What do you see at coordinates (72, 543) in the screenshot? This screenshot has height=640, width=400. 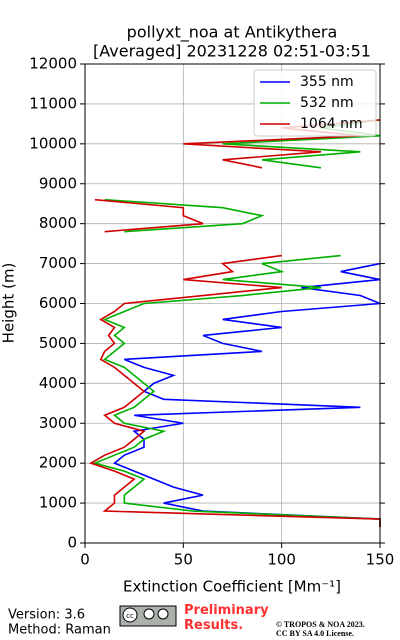 I see `y-tick-label: 0` at bounding box center [72, 543].